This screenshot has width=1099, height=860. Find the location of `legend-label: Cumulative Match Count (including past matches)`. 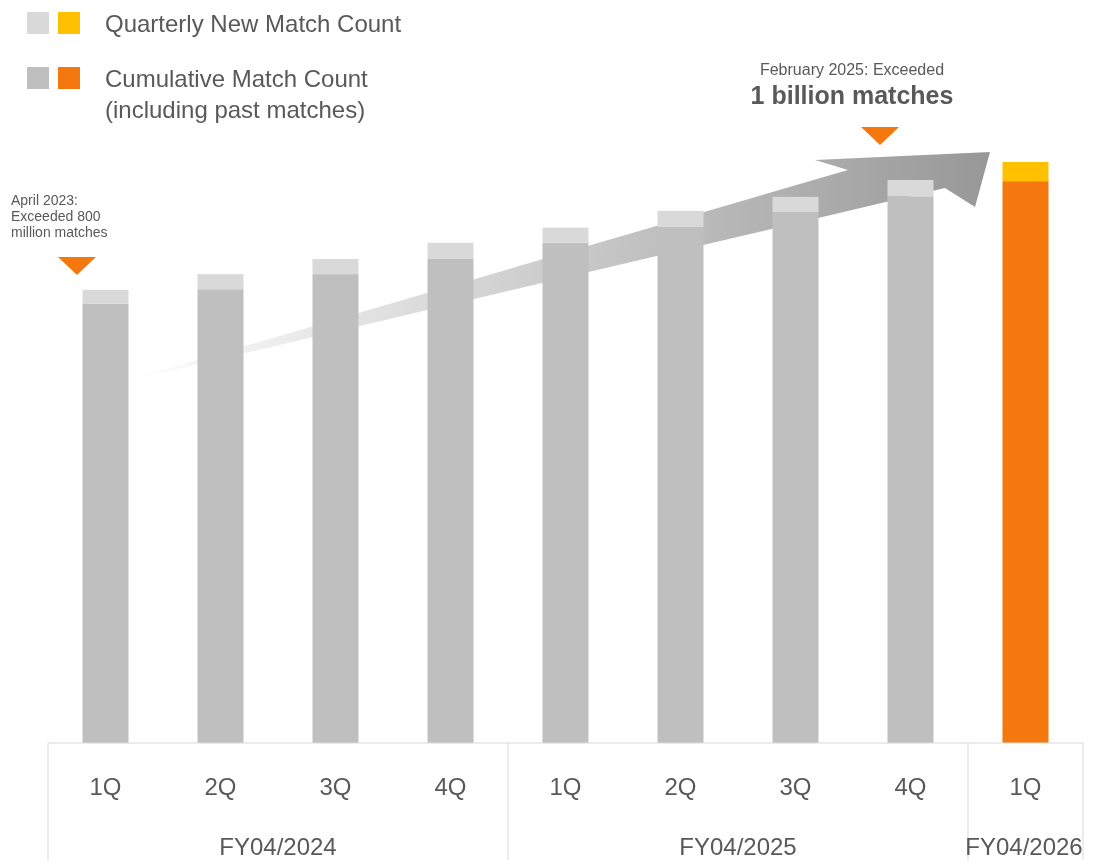

legend-label: Cumulative Match Count (including past matches) is located at coordinates (237, 94).